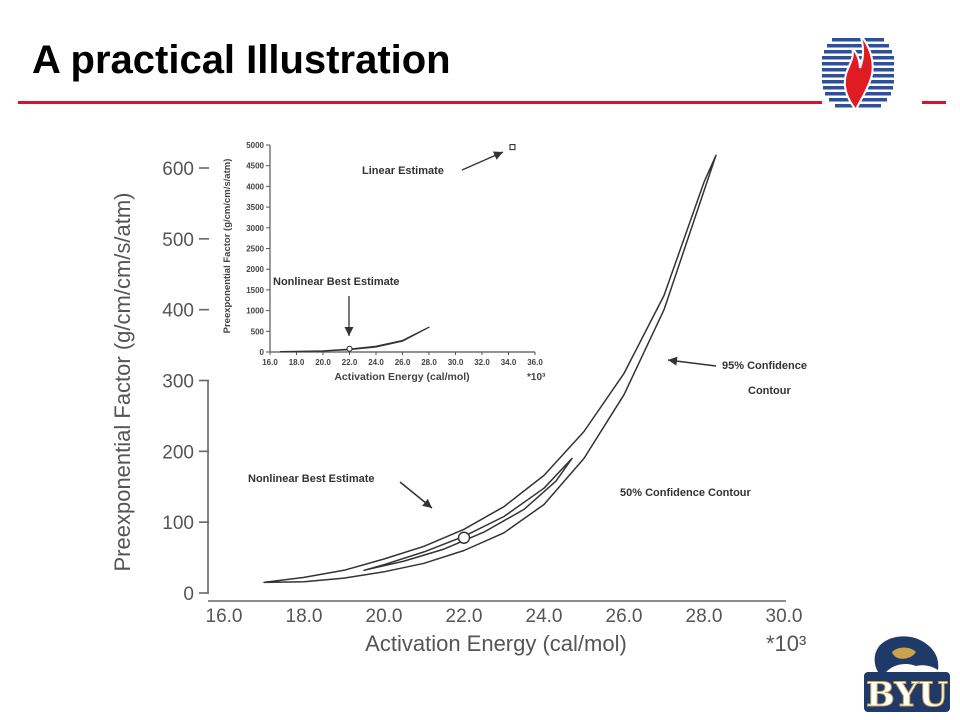 This screenshot has width=960, height=720. Describe the element at coordinates (686, 493) in the screenshot. I see `annotation-50-contour: 50% Confidence Contour` at that location.